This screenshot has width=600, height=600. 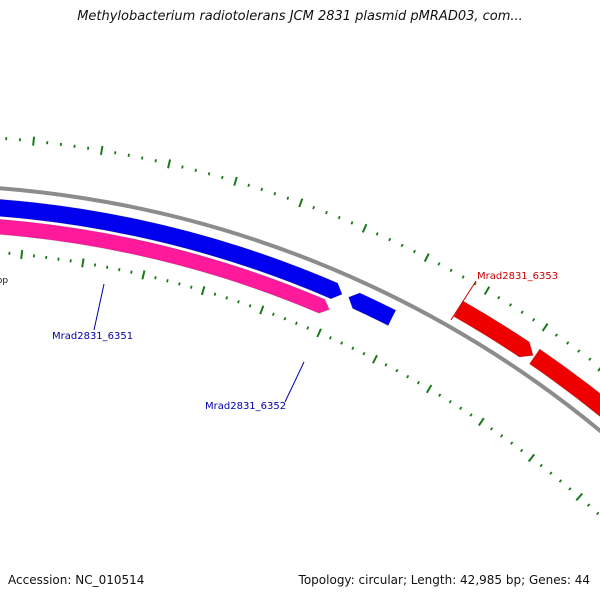 I want to click on gene-arc-other, so click(x=165, y=265).